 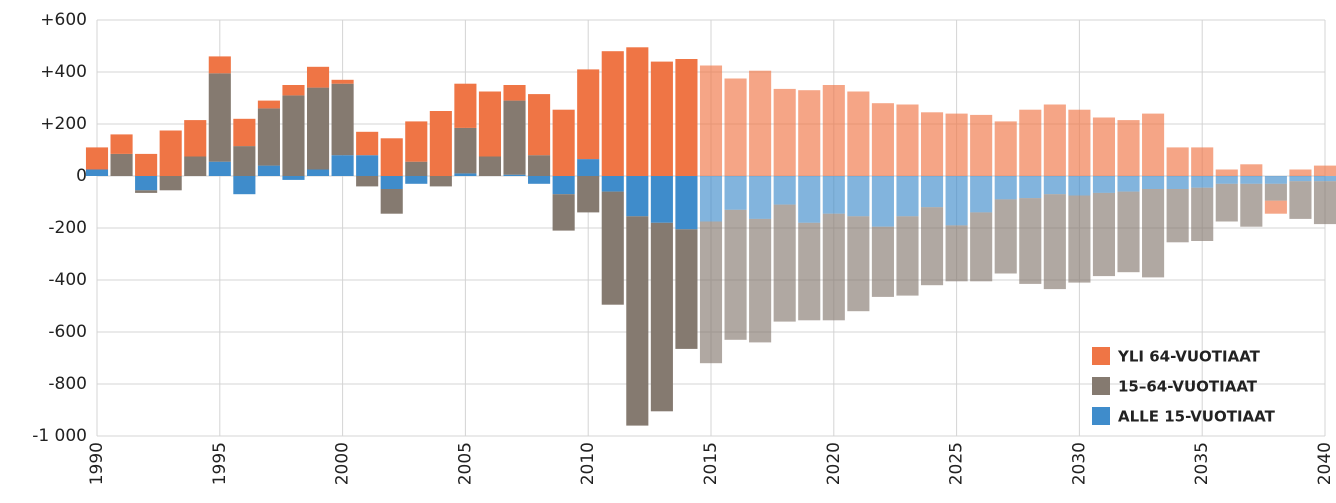 I want to click on y-tick-label: -400, so click(x=67, y=280).